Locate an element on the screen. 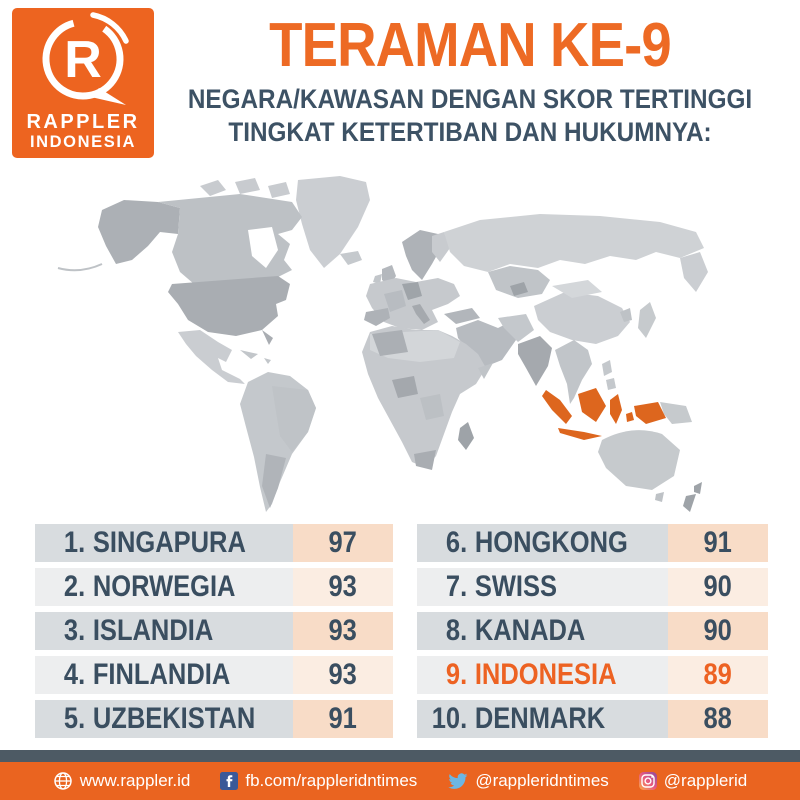 Image resolution: width=800 pixels, height=800 pixels. region-middle-east is located at coordinates (486, 344).